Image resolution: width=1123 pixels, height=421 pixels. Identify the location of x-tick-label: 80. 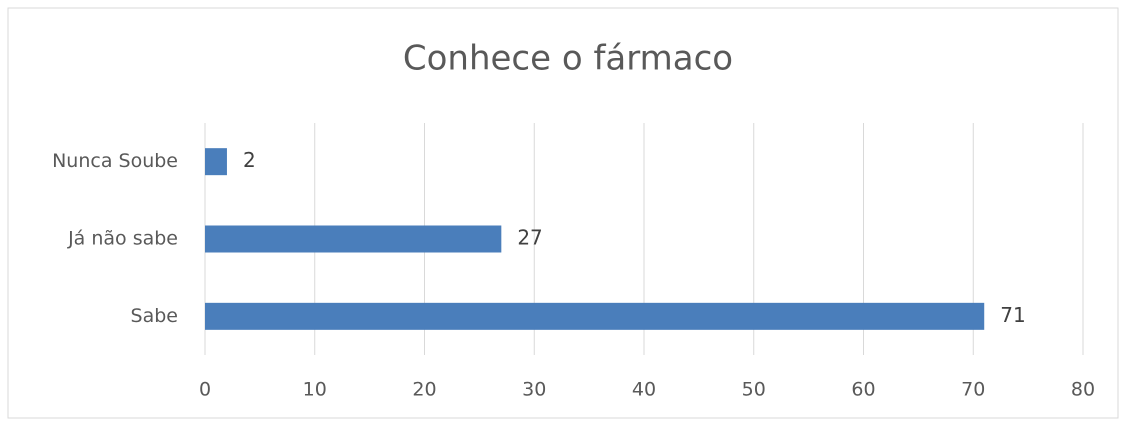
(1083, 390).